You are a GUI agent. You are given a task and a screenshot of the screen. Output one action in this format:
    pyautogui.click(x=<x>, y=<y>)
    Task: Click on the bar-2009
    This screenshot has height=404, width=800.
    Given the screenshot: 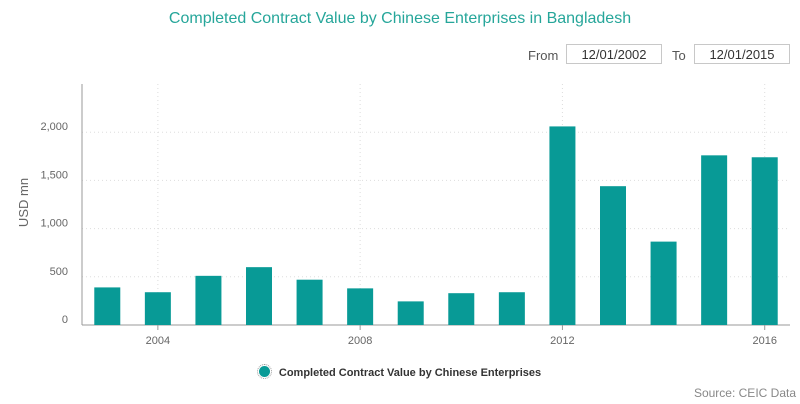 What is the action you would take?
    pyautogui.click(x=410, y=313)
    